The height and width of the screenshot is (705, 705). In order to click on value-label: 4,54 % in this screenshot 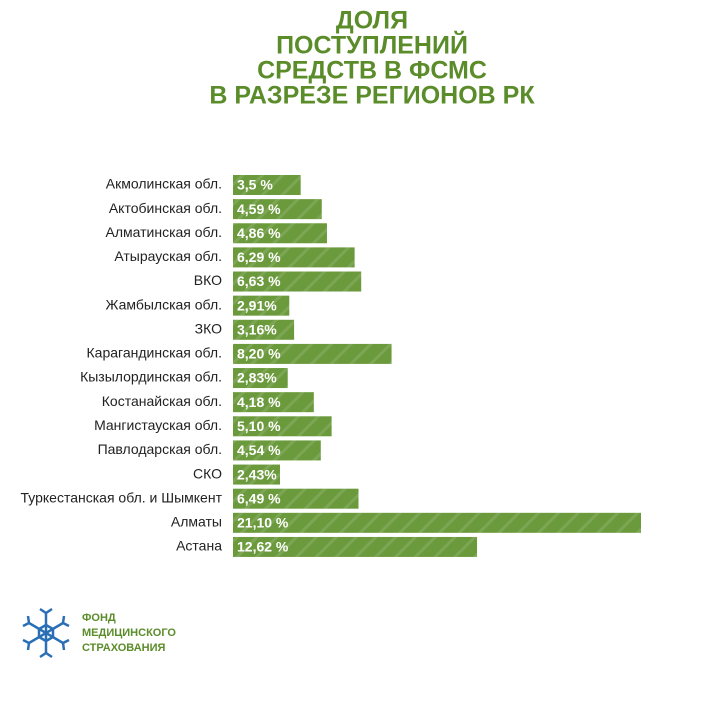, I will do `click(259, 450)`.